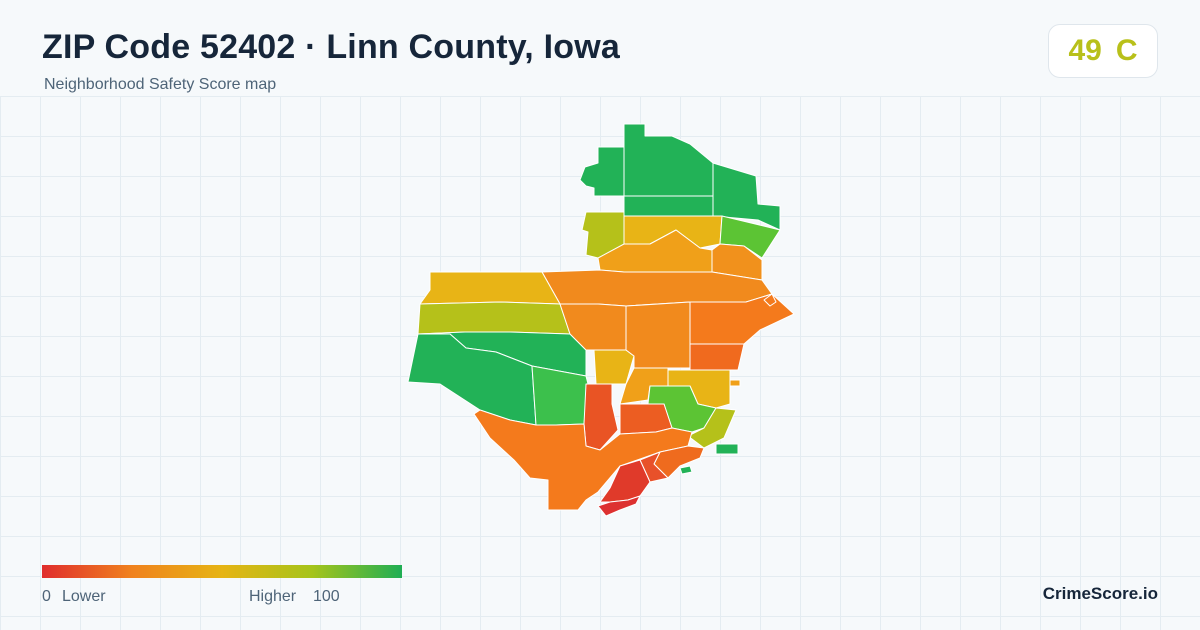  What do you see at coordinates (1100, 593) in the screenshot?
I see `brand-logo-text: CrimeScore.io` at bounding box center [1100, 593].